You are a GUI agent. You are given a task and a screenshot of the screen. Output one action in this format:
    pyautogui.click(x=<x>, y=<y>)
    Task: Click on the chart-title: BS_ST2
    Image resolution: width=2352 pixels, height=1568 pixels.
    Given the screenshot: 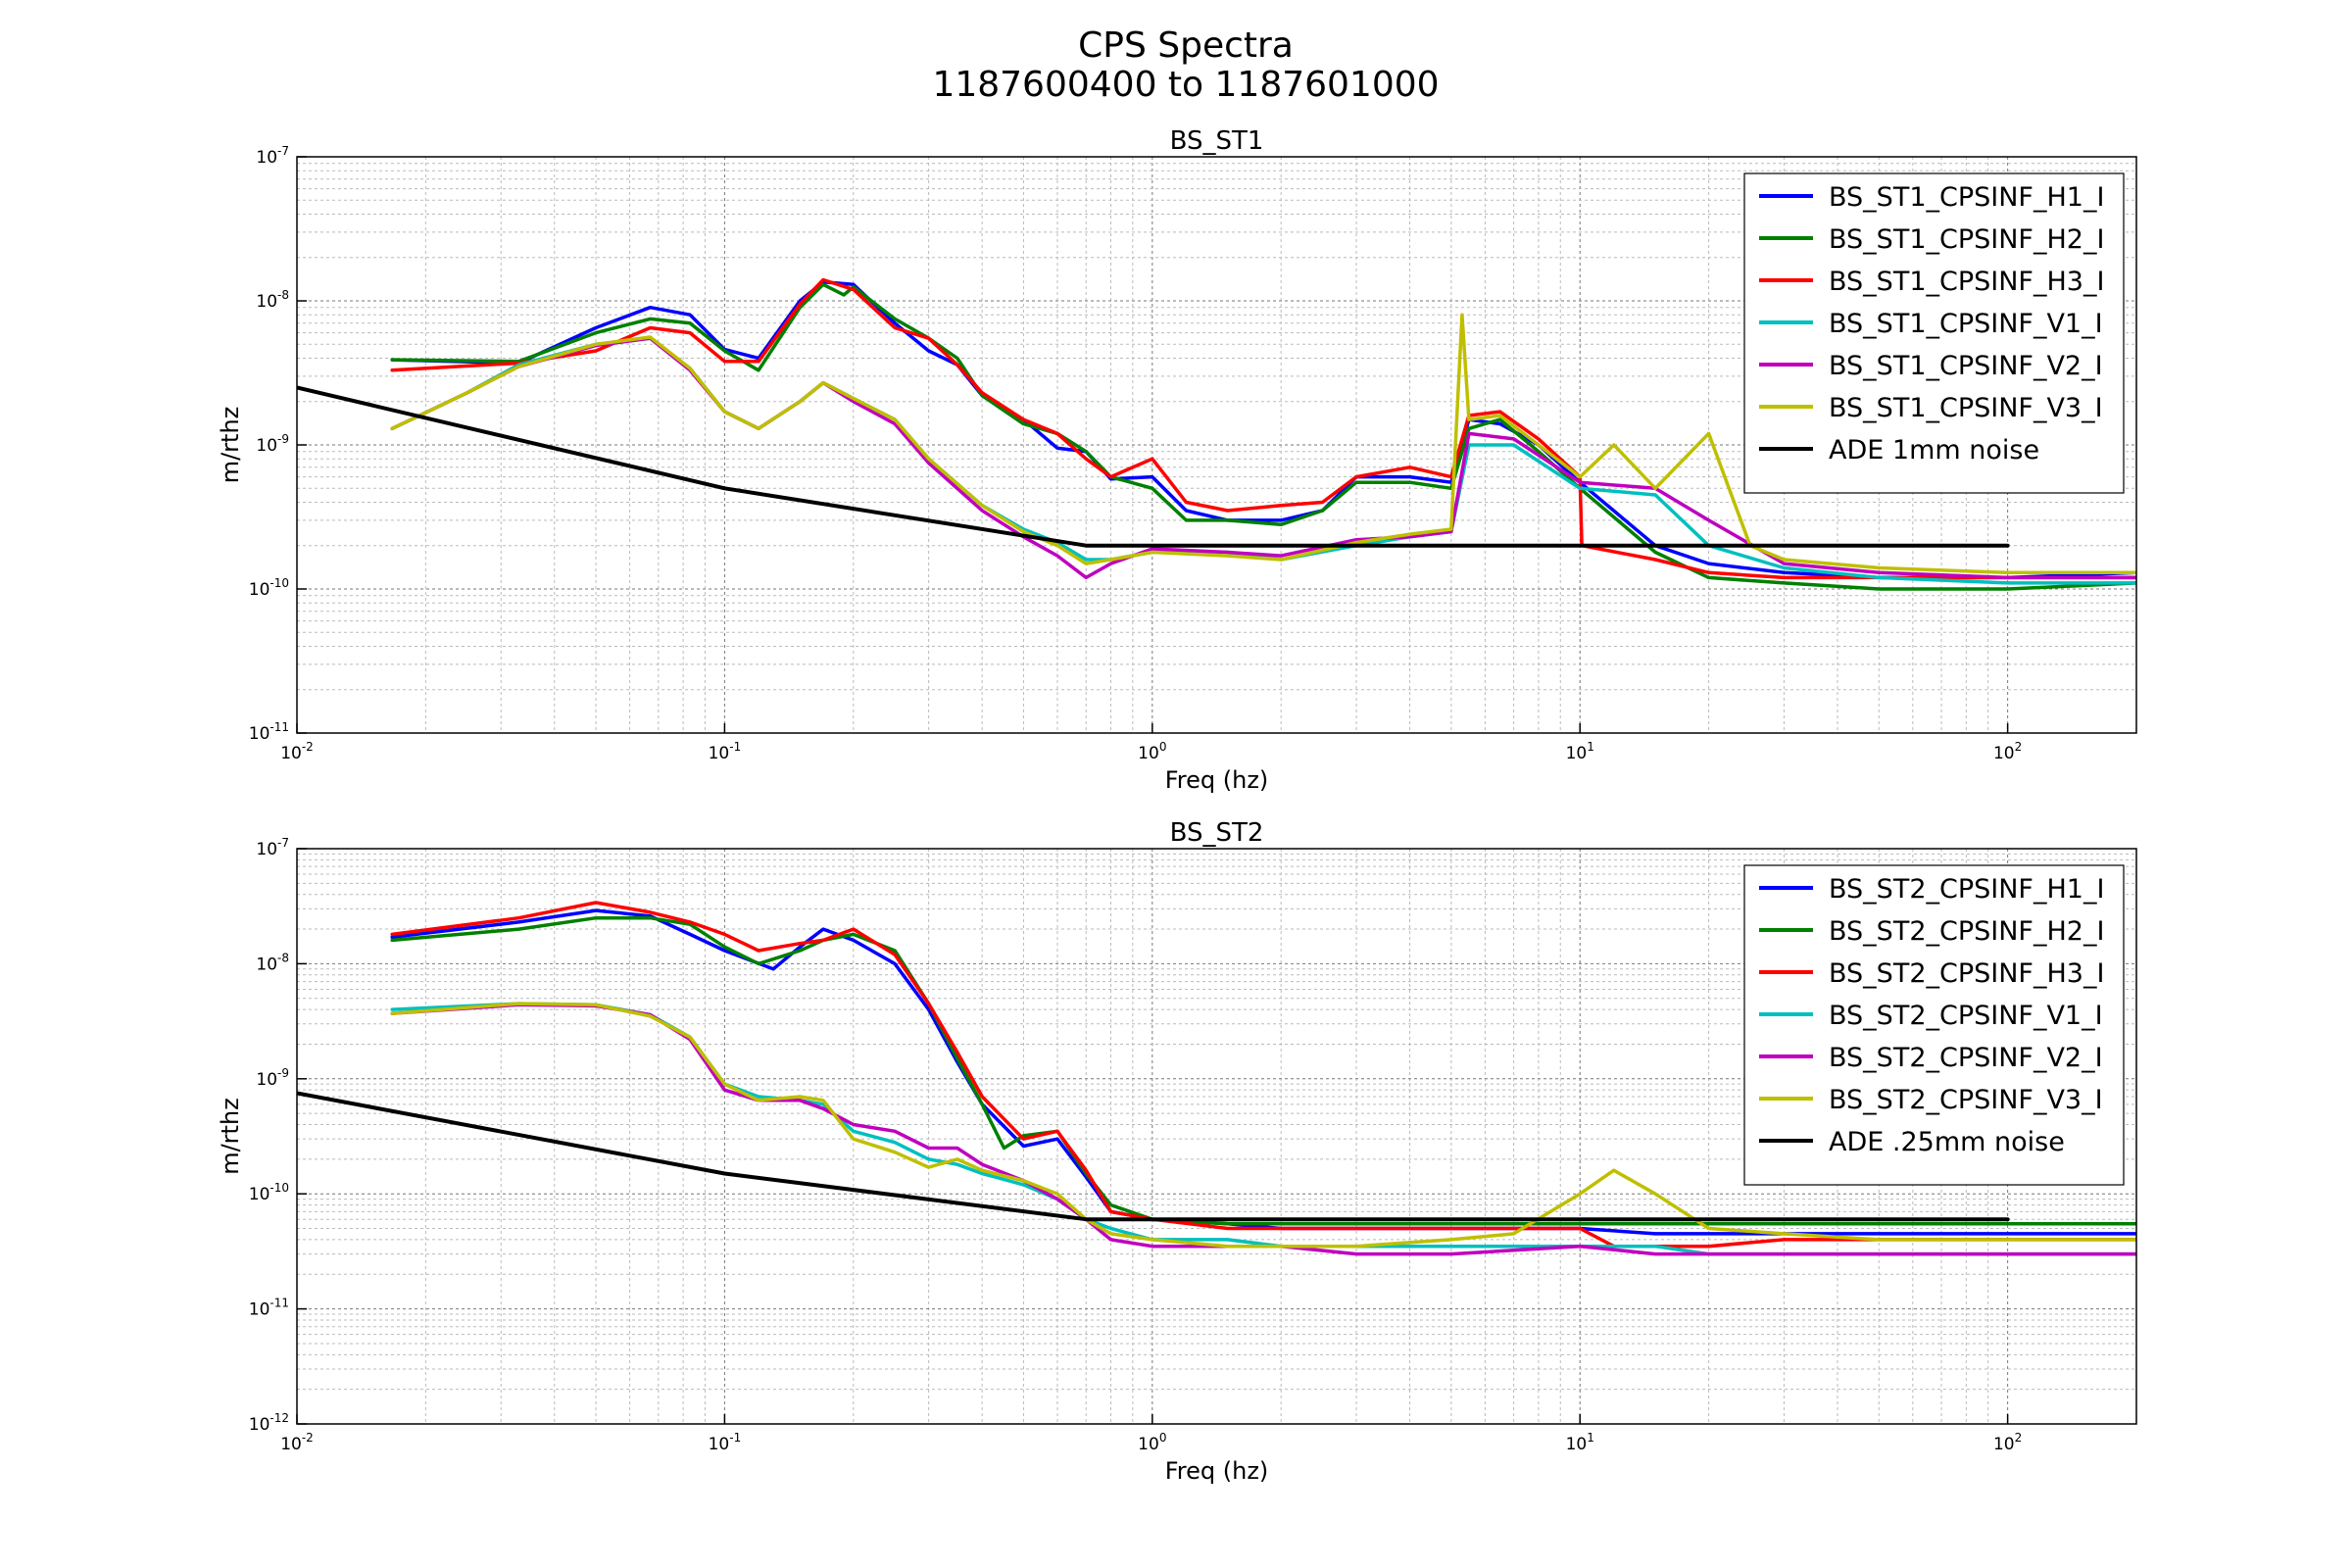 What is the action you would take?
    pyautogui.click(x=1217, y=833)
    